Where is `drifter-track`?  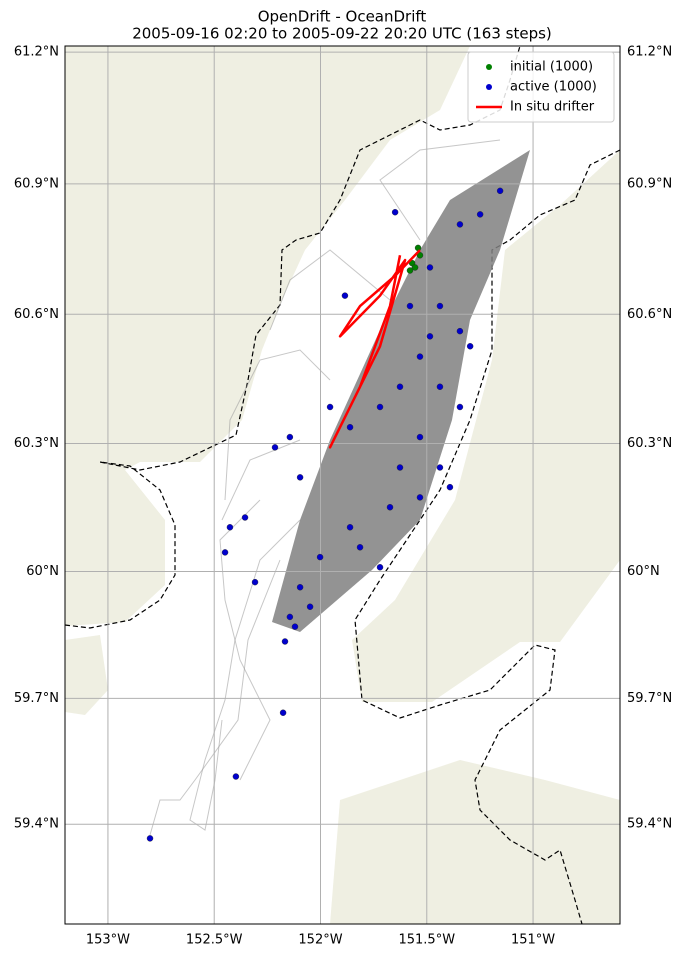 drifter-track is located at coordinates (374, 349).